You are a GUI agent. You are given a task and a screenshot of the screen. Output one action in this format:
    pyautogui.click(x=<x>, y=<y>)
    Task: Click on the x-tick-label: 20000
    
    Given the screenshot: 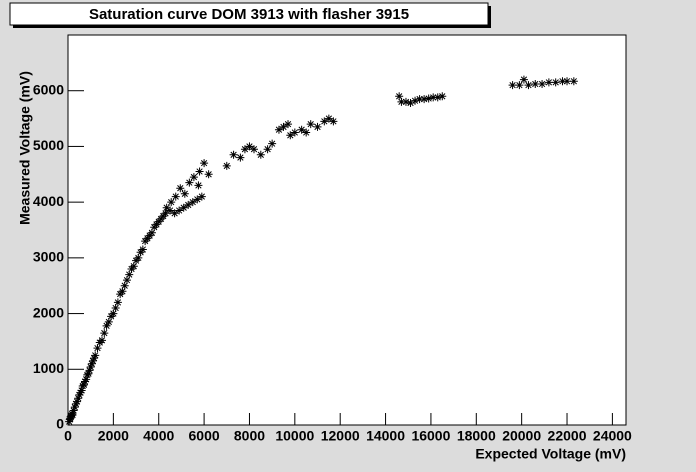 What is the action you would take?
    pyautogui.click(x=521, y=436)
    